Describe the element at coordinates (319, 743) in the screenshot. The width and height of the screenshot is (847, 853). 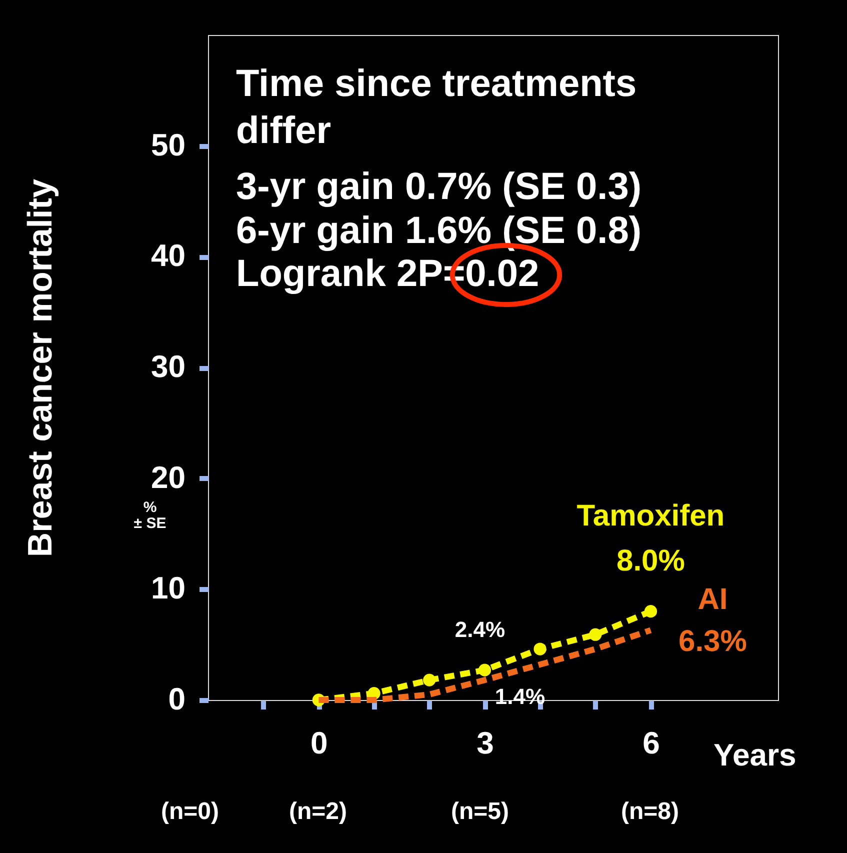
I see `x-tick-label: 0` at that location.